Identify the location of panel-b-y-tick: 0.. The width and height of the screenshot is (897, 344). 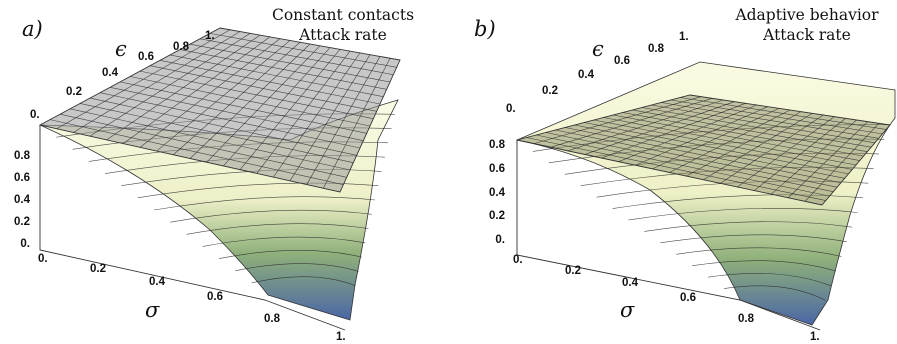
(511, 109).